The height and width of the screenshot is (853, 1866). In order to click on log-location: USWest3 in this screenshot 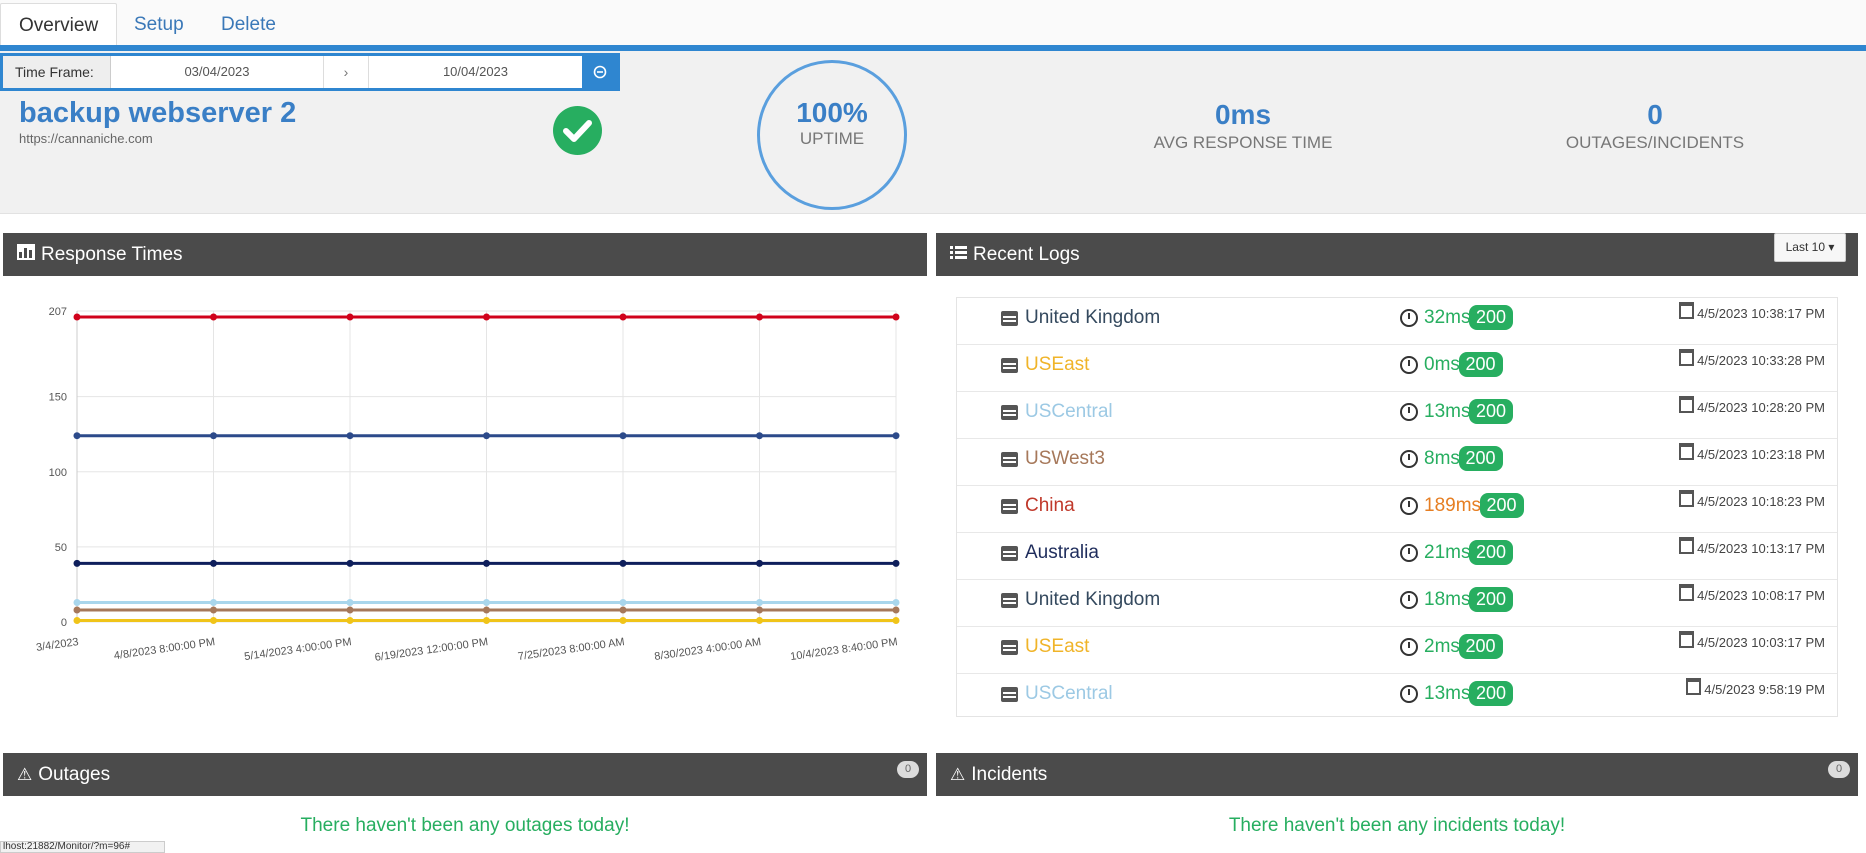, I will do `click(1065, 458)`.